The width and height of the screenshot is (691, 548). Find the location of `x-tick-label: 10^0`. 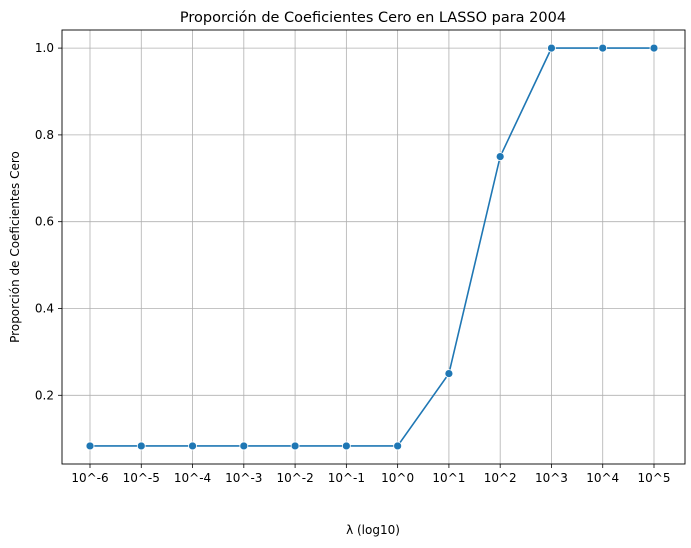

x-tick-label: 10^0 is located at coordinates (397, 478).